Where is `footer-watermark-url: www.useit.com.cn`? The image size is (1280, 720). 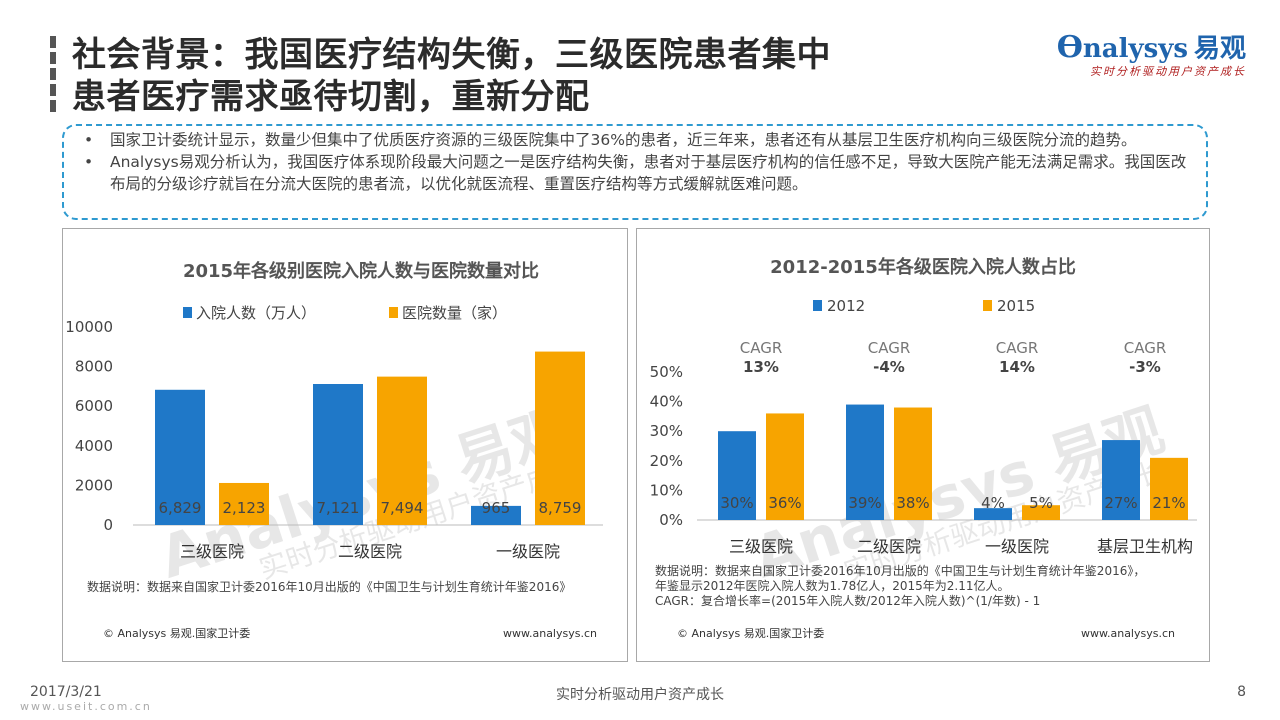 footer-watermark-url: www.useit.com.cn is located at coordinates (86, 706).